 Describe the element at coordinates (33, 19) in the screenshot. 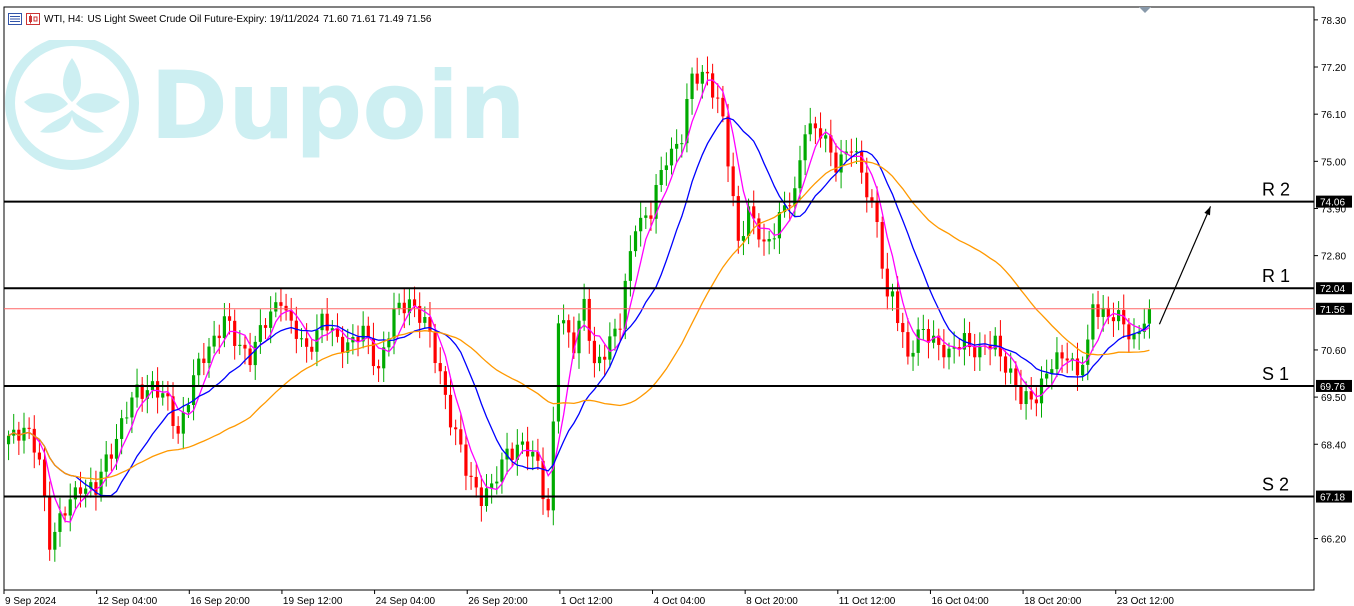

I see `candles-icon` at that location.